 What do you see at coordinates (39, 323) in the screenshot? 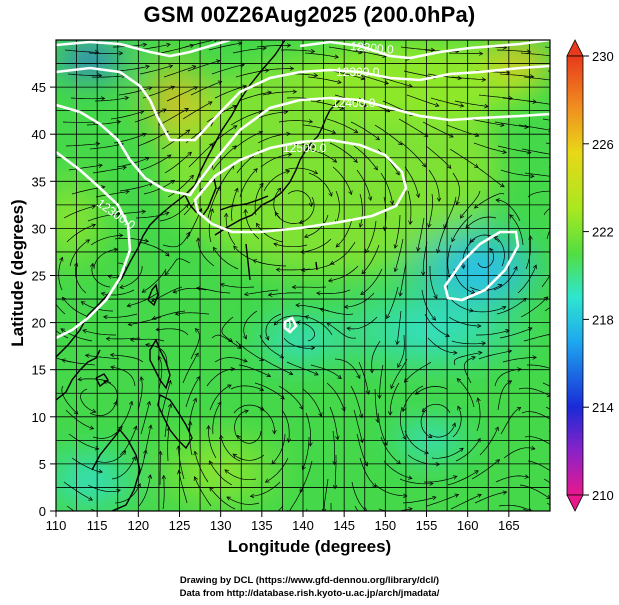
I see `y-tick-label: 20` at bounding box center [39, 323].